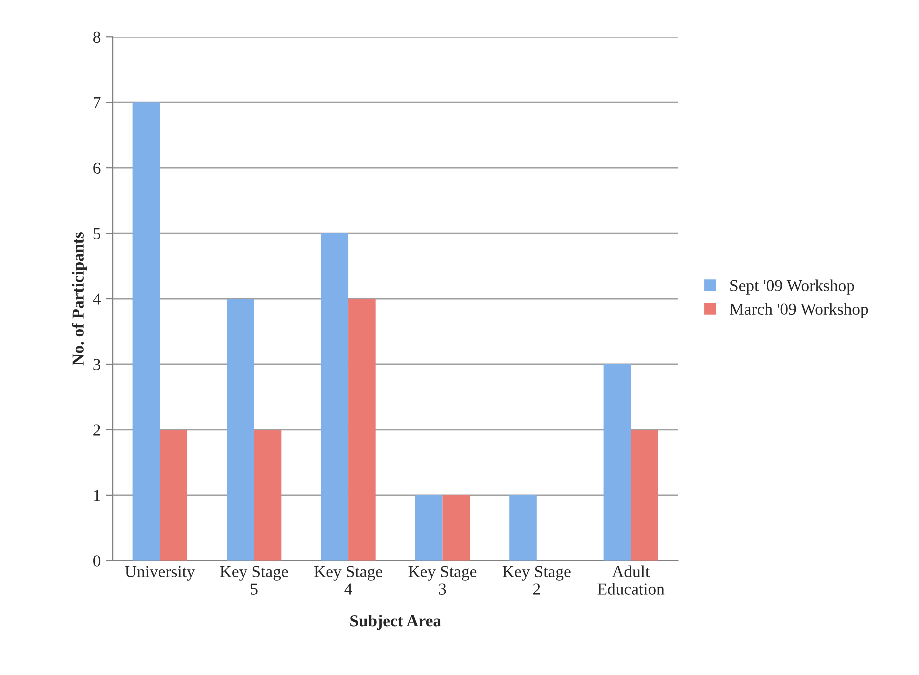  Describe the element at coordinates (442, 580) in the screenshot. I see `x-tick-label: Key Stage 3` at that location.